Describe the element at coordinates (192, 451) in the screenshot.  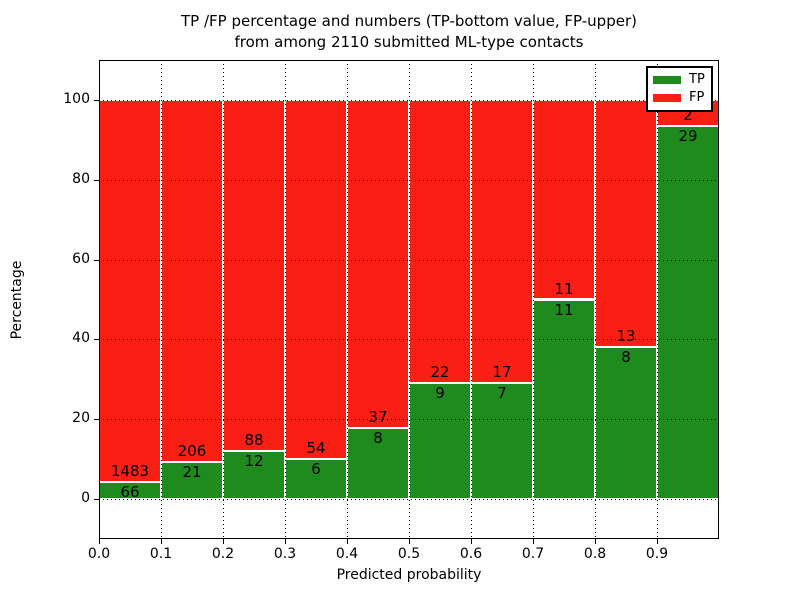
I see `fp-count-label: 206` at that location.